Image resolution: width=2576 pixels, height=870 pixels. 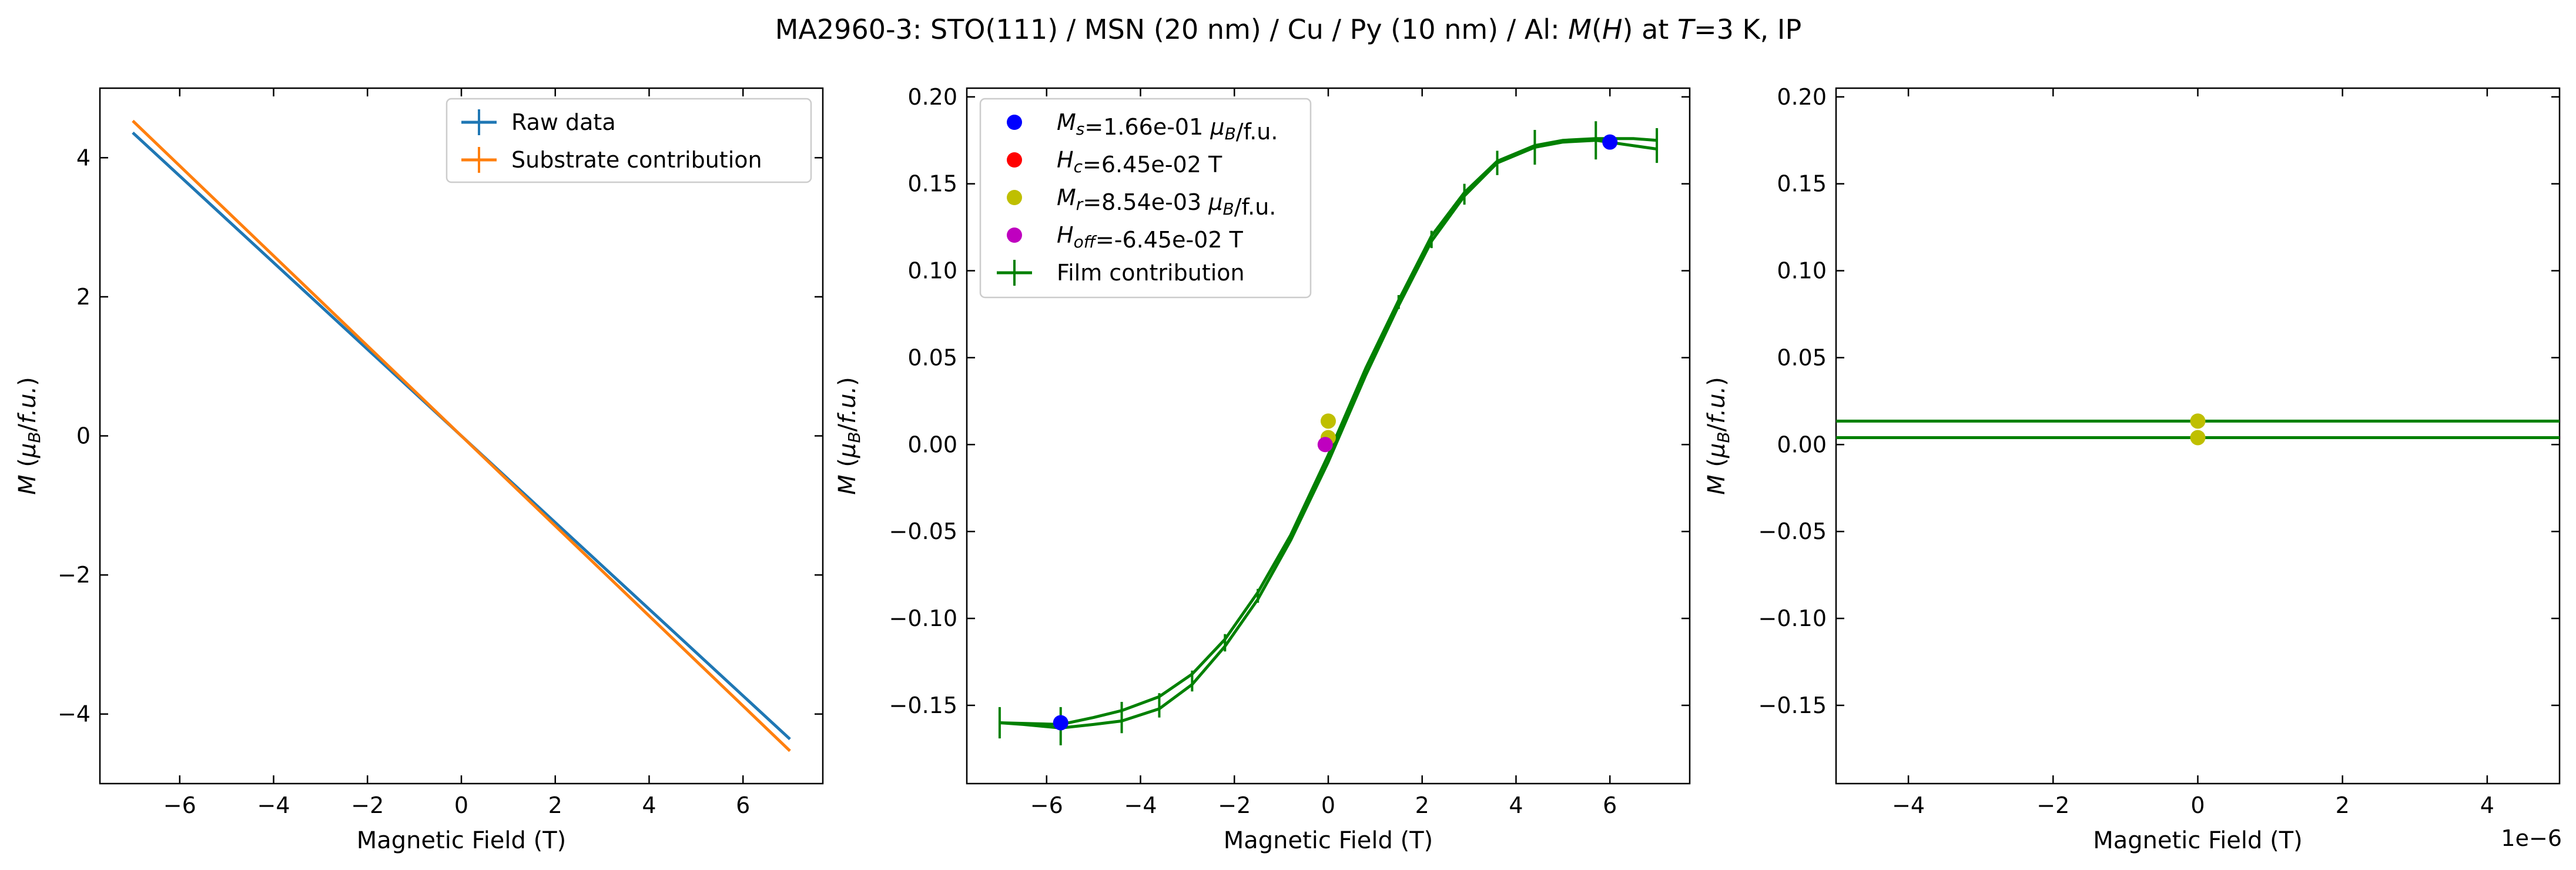 What do you see at coordinates (74, 575) in the screenshot?
I see `y-tick-label: −2` at bounding box center [74, 575].